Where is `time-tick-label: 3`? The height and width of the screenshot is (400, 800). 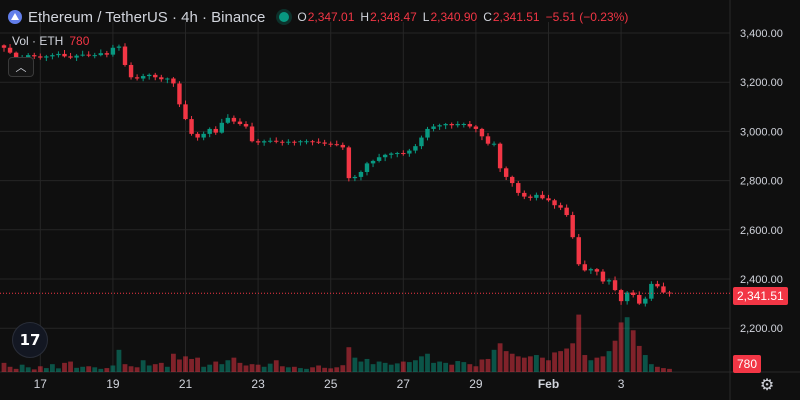
time-tick-label: 3 is located at coordinates (621, 384).